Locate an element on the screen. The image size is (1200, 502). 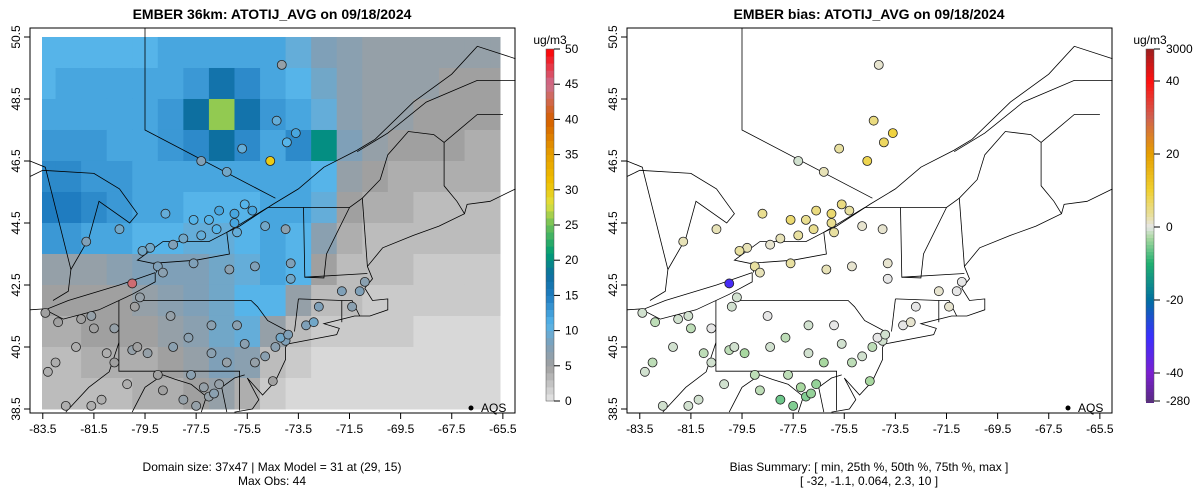
x-tick-label: -71.5 is located at coordinates (947, 429).